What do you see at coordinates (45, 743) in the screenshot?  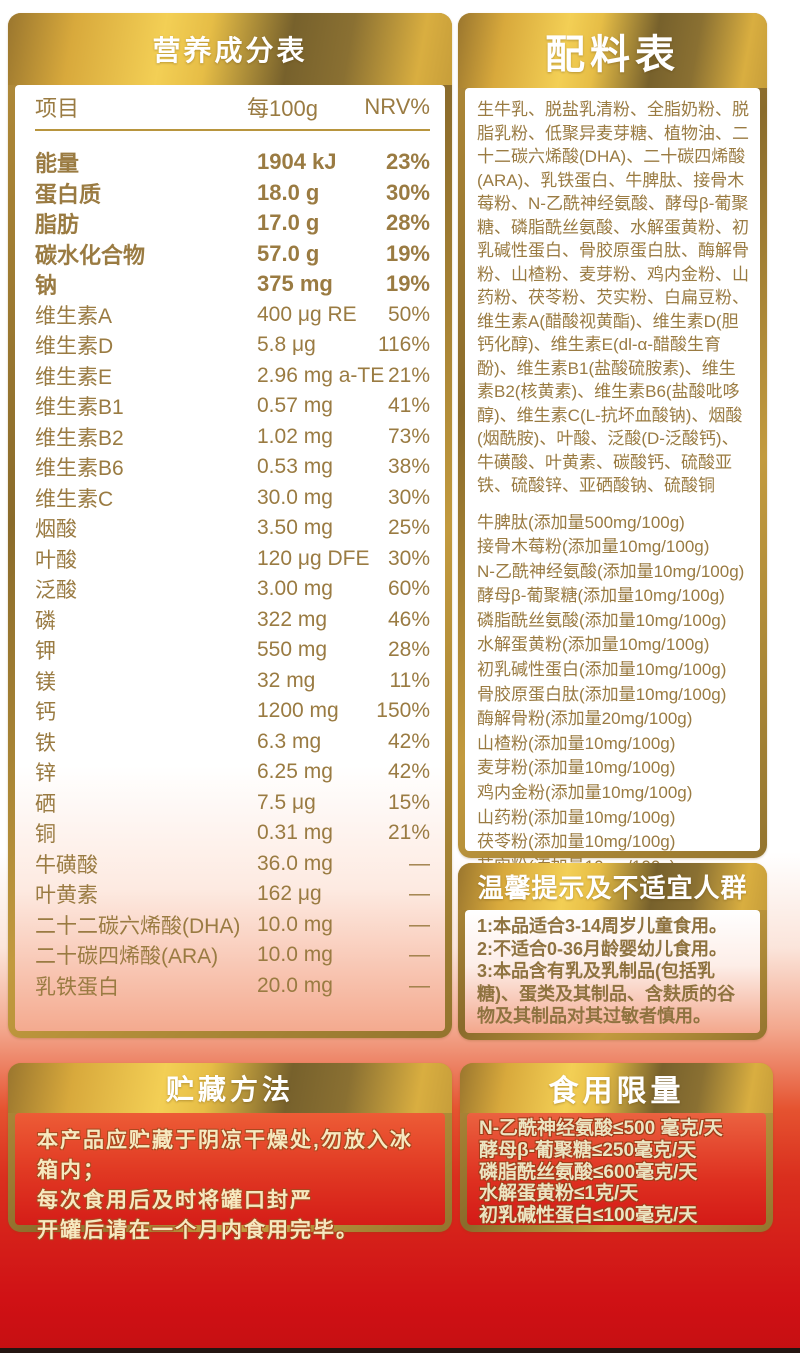 I see `nutrient-name: 铁` at bounding box center [45, 743].